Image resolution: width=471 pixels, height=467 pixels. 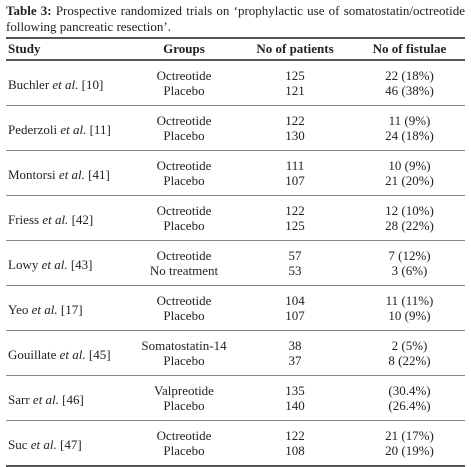 What do you see at coordinates (295, 390) in the screenshot?
I see `patients-cell: 135` at bounding box center [295, 390].